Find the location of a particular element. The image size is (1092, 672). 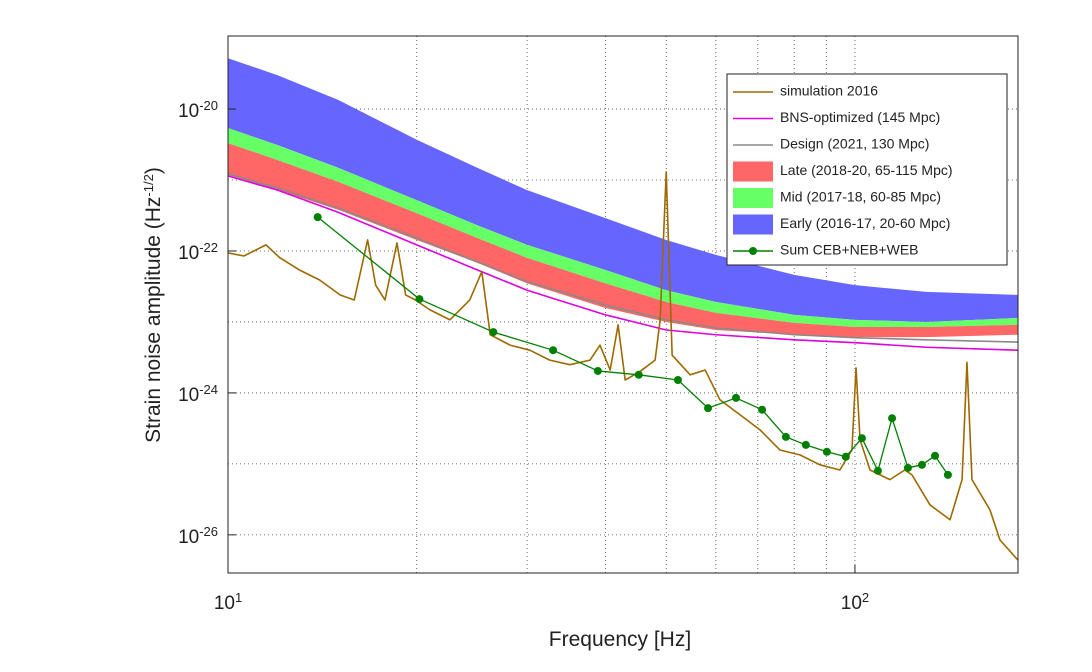

legend-label: BNS-optimized (145 Mpc) is located at coordinates (860, 117).